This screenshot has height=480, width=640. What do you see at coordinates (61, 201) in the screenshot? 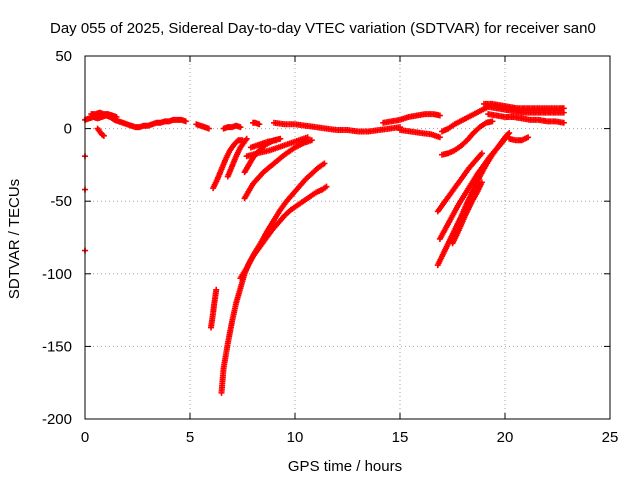
I see `y-tick-label: -50` at bounding box center [61, 201].